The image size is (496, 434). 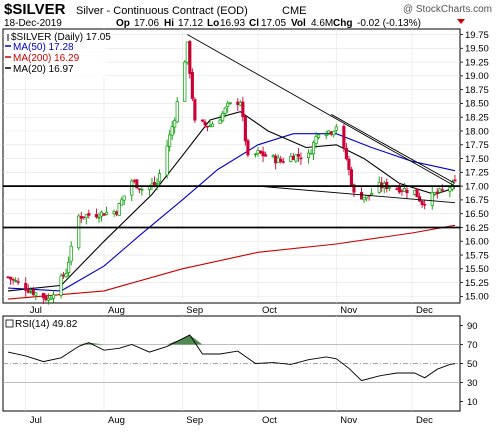 What do you see at coordinates (42, 58) in the screenshot?
I see `legend-item-ma200: MA(200) 16.29` at bounding box center [42, 58].